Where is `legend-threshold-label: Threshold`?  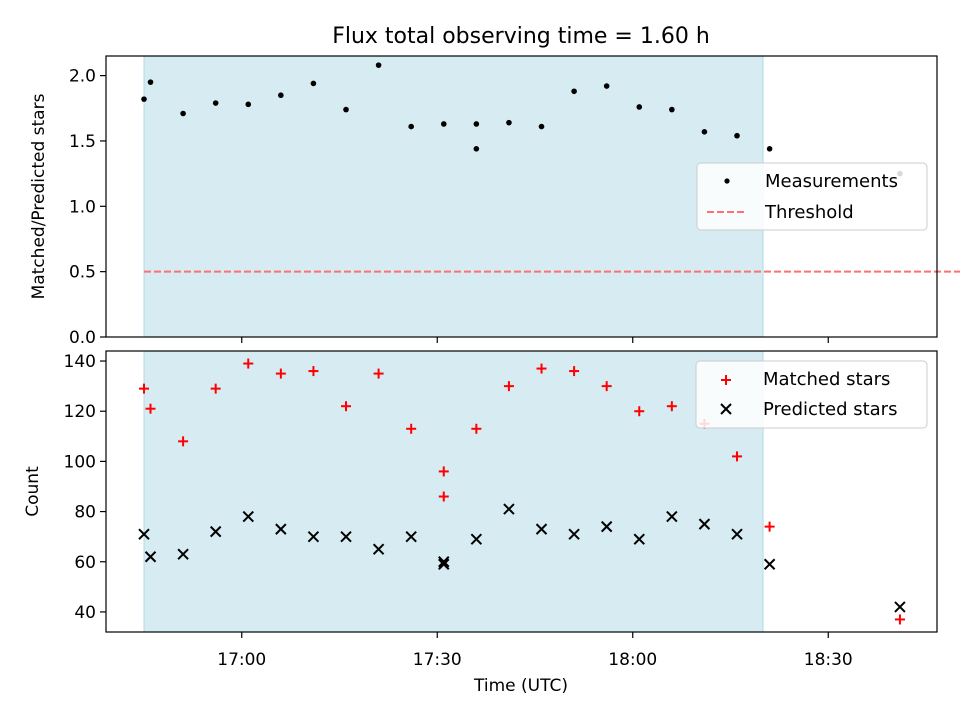 legend-threshold-label: Threshold is located at coordinates (809, 212).